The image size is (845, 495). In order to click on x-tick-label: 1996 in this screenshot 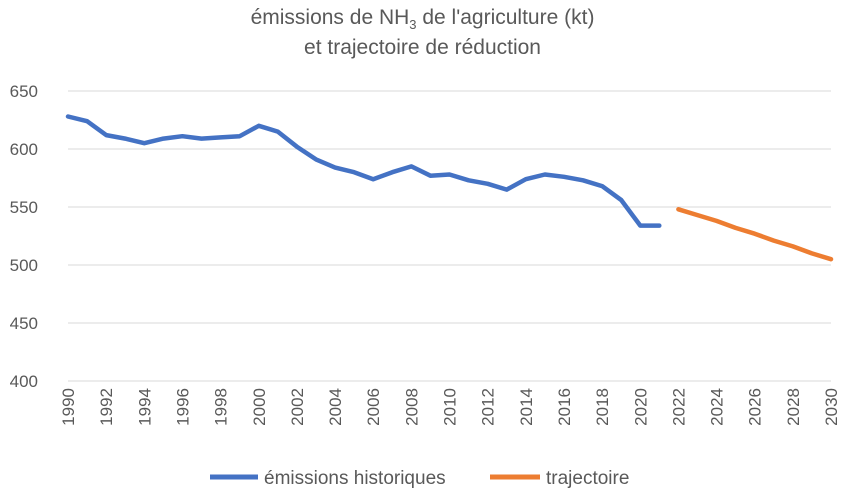, I will do `click(182, 407)`.